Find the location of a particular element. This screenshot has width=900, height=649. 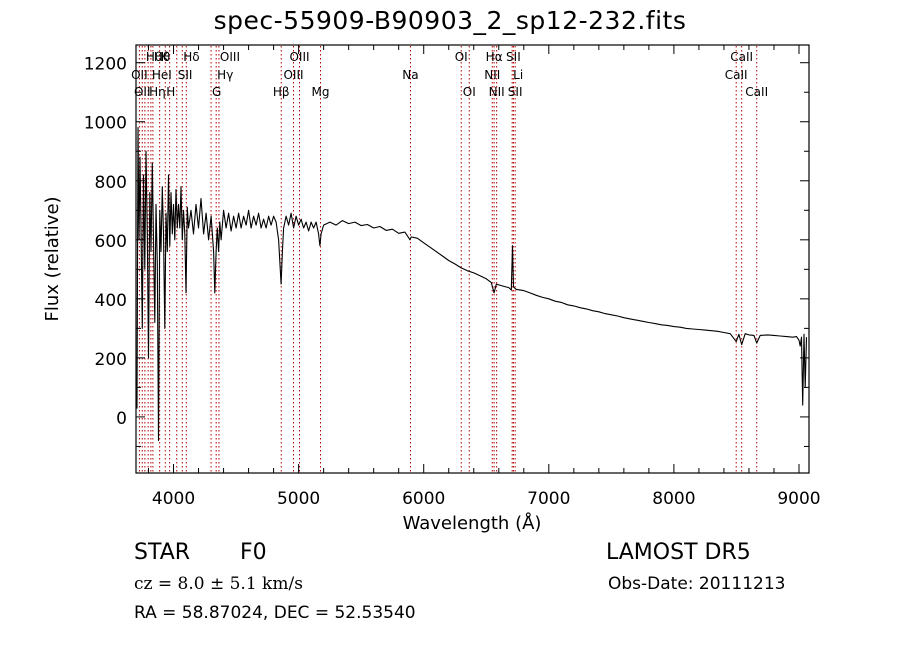

line-label-16: OIII is located at coordinates (293, 75).